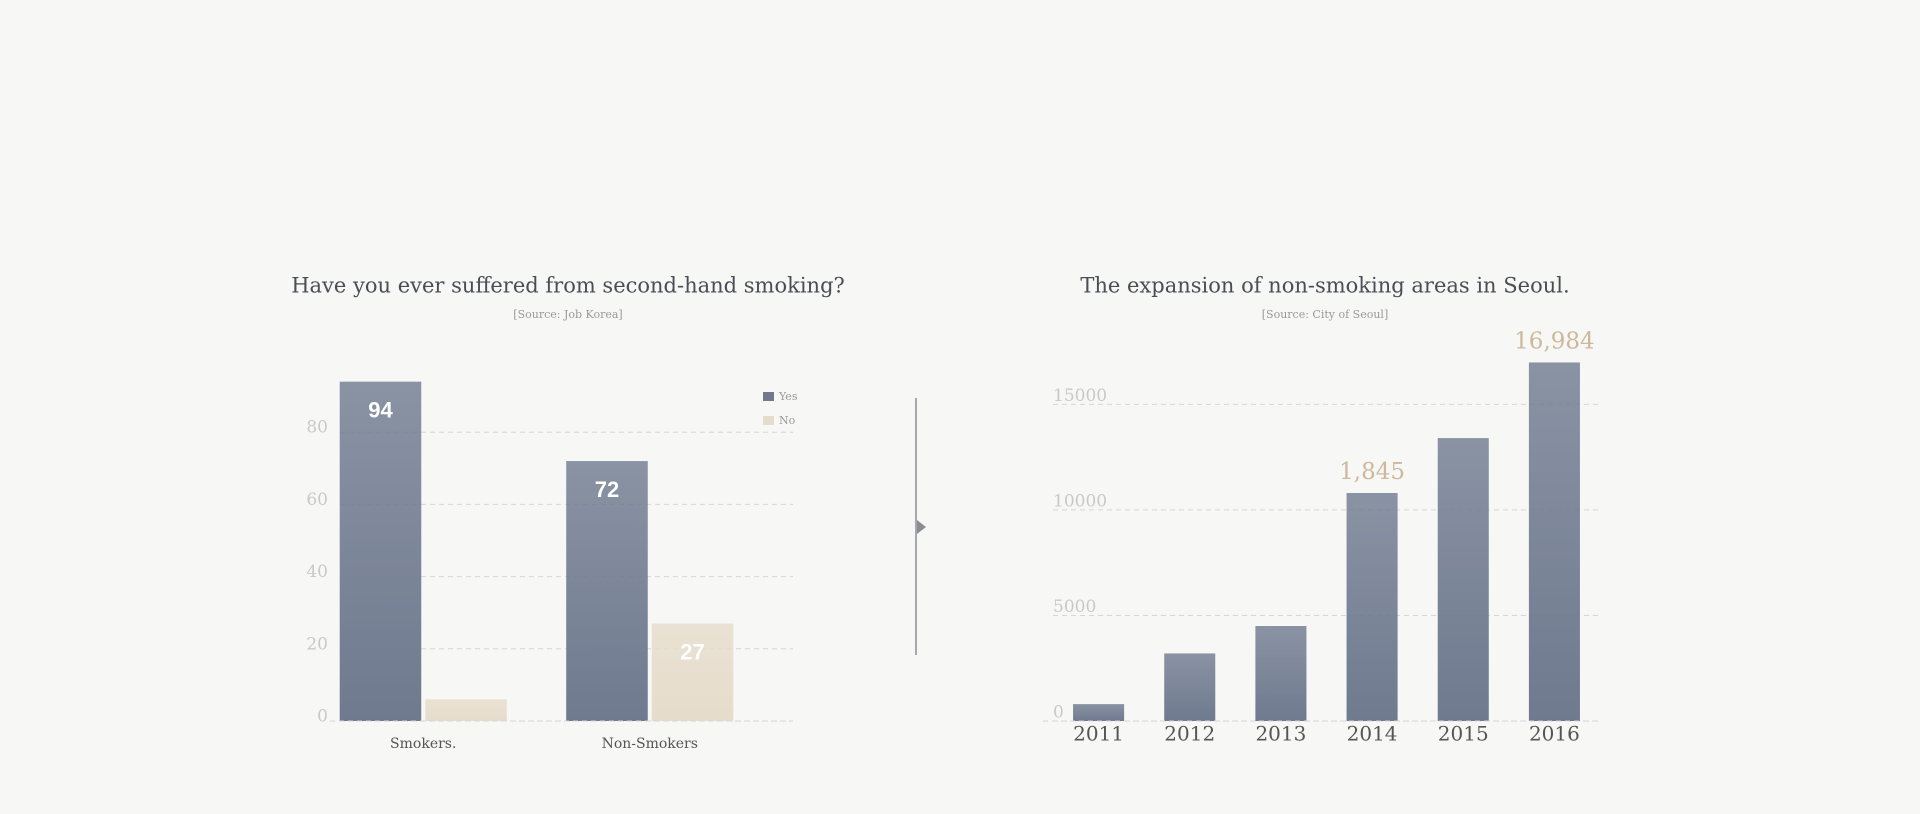  I want to click on data-label: 94, so click(380, 409).